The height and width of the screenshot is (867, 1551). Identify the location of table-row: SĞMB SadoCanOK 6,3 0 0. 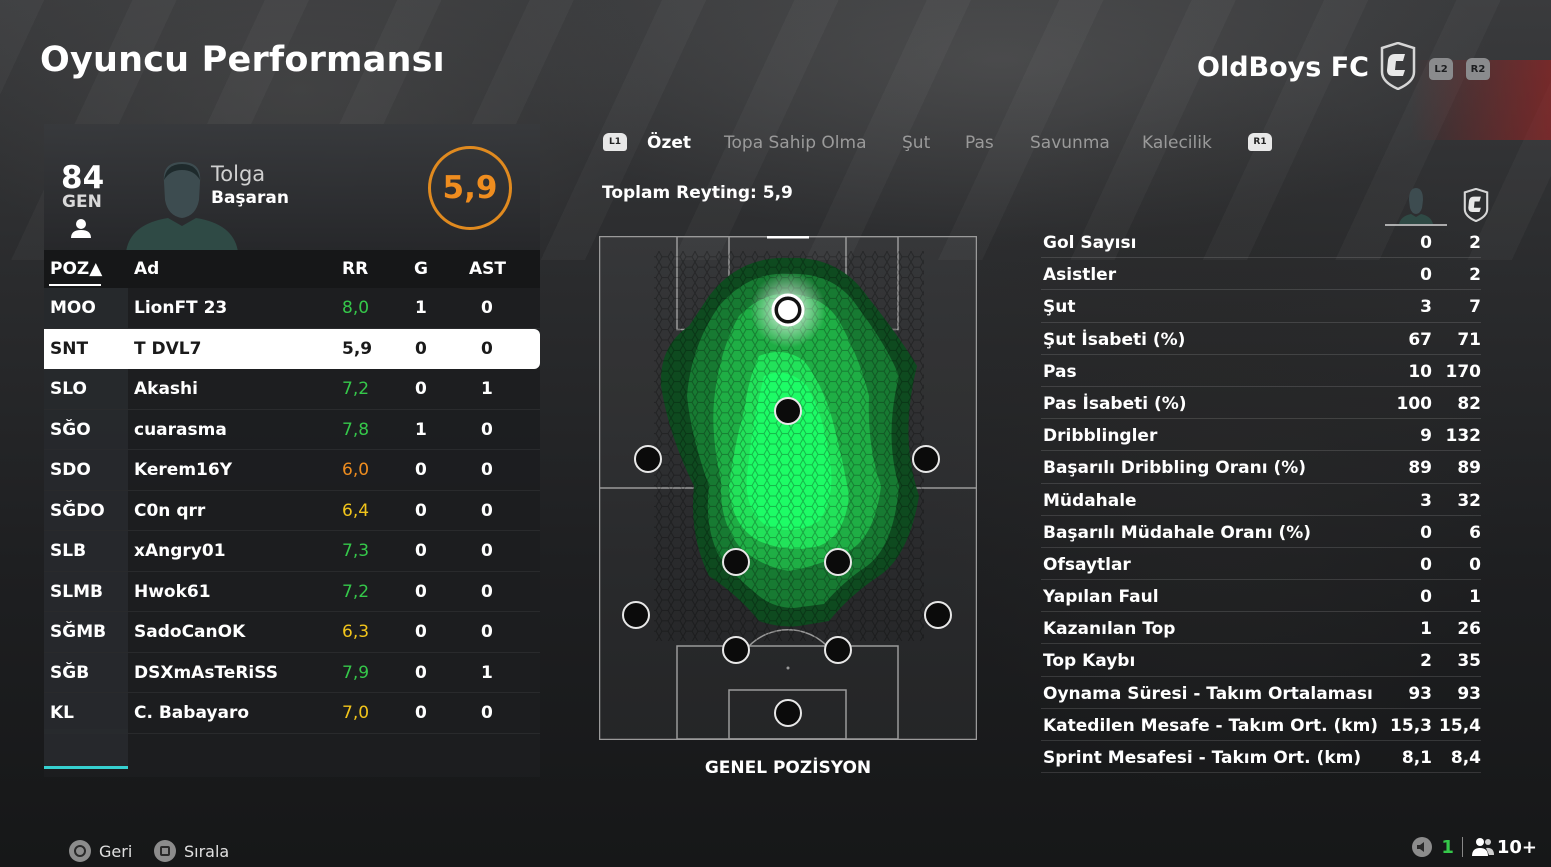
(292, 632).